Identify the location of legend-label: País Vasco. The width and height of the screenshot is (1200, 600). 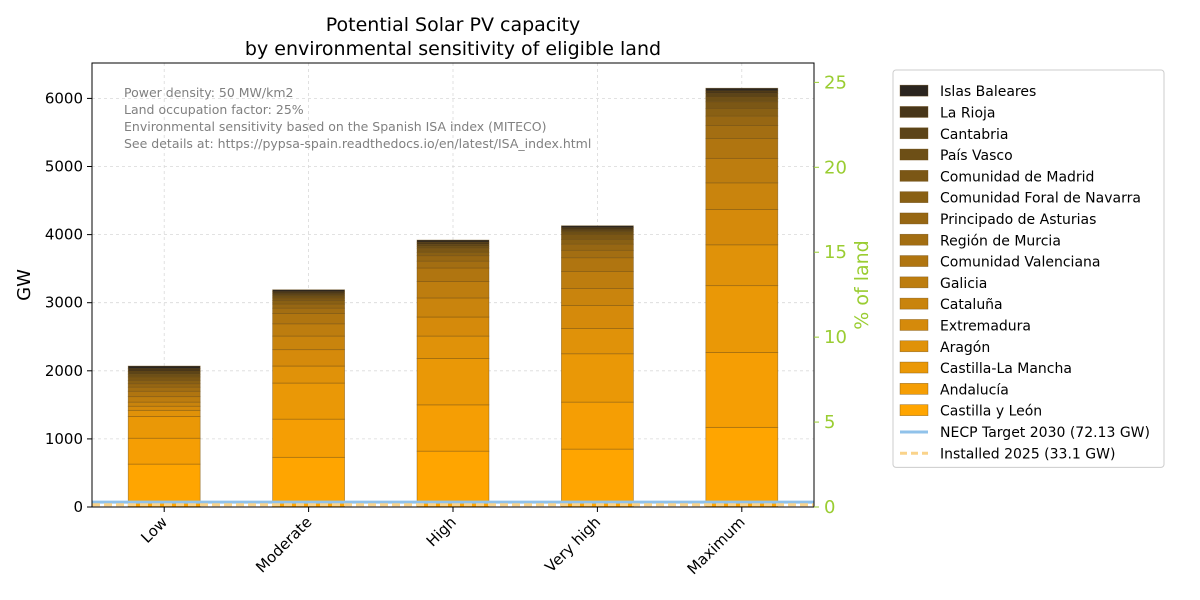
(976, 156).